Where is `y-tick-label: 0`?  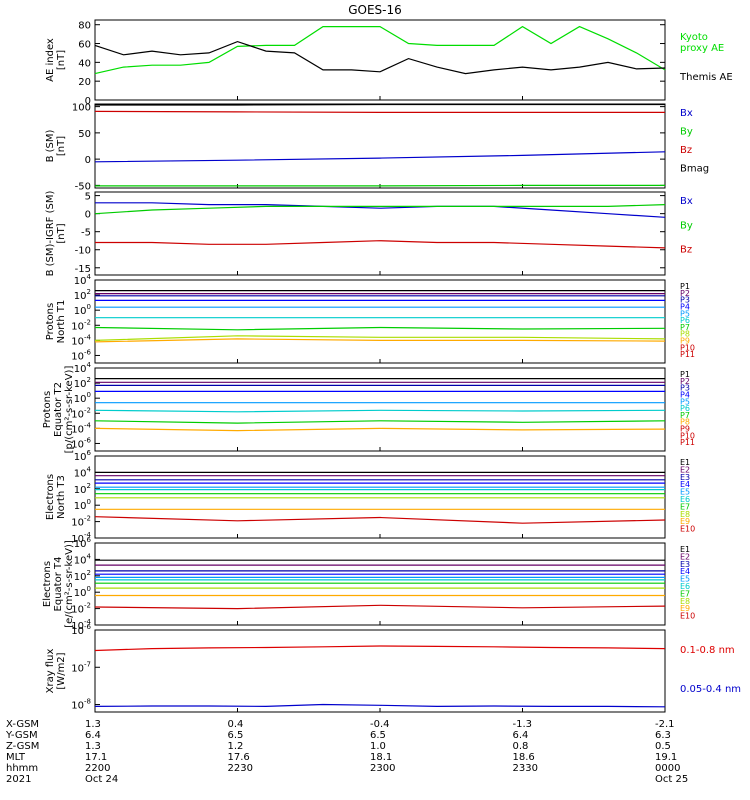
y-tick-label: 0 is located at coordinates (88, 160).